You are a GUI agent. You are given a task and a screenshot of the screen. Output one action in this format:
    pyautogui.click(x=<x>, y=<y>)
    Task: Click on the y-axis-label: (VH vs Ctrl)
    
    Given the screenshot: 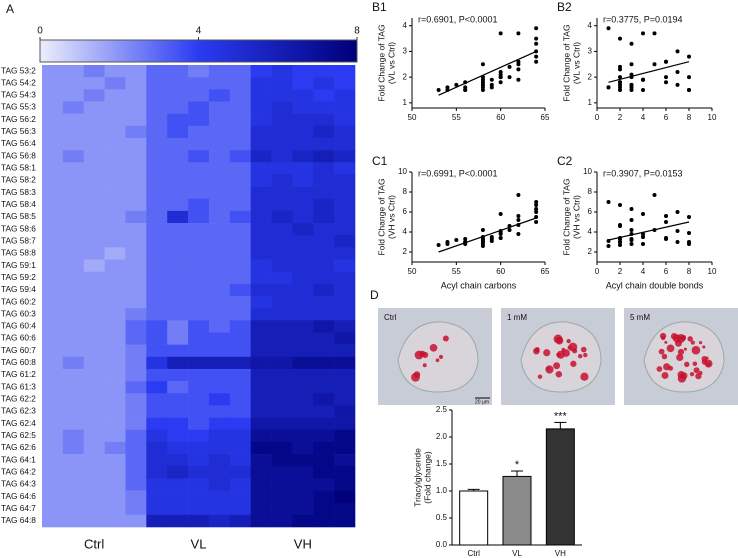 What is the action you would take?
    pyautogui.click(x=576, y=217)
    